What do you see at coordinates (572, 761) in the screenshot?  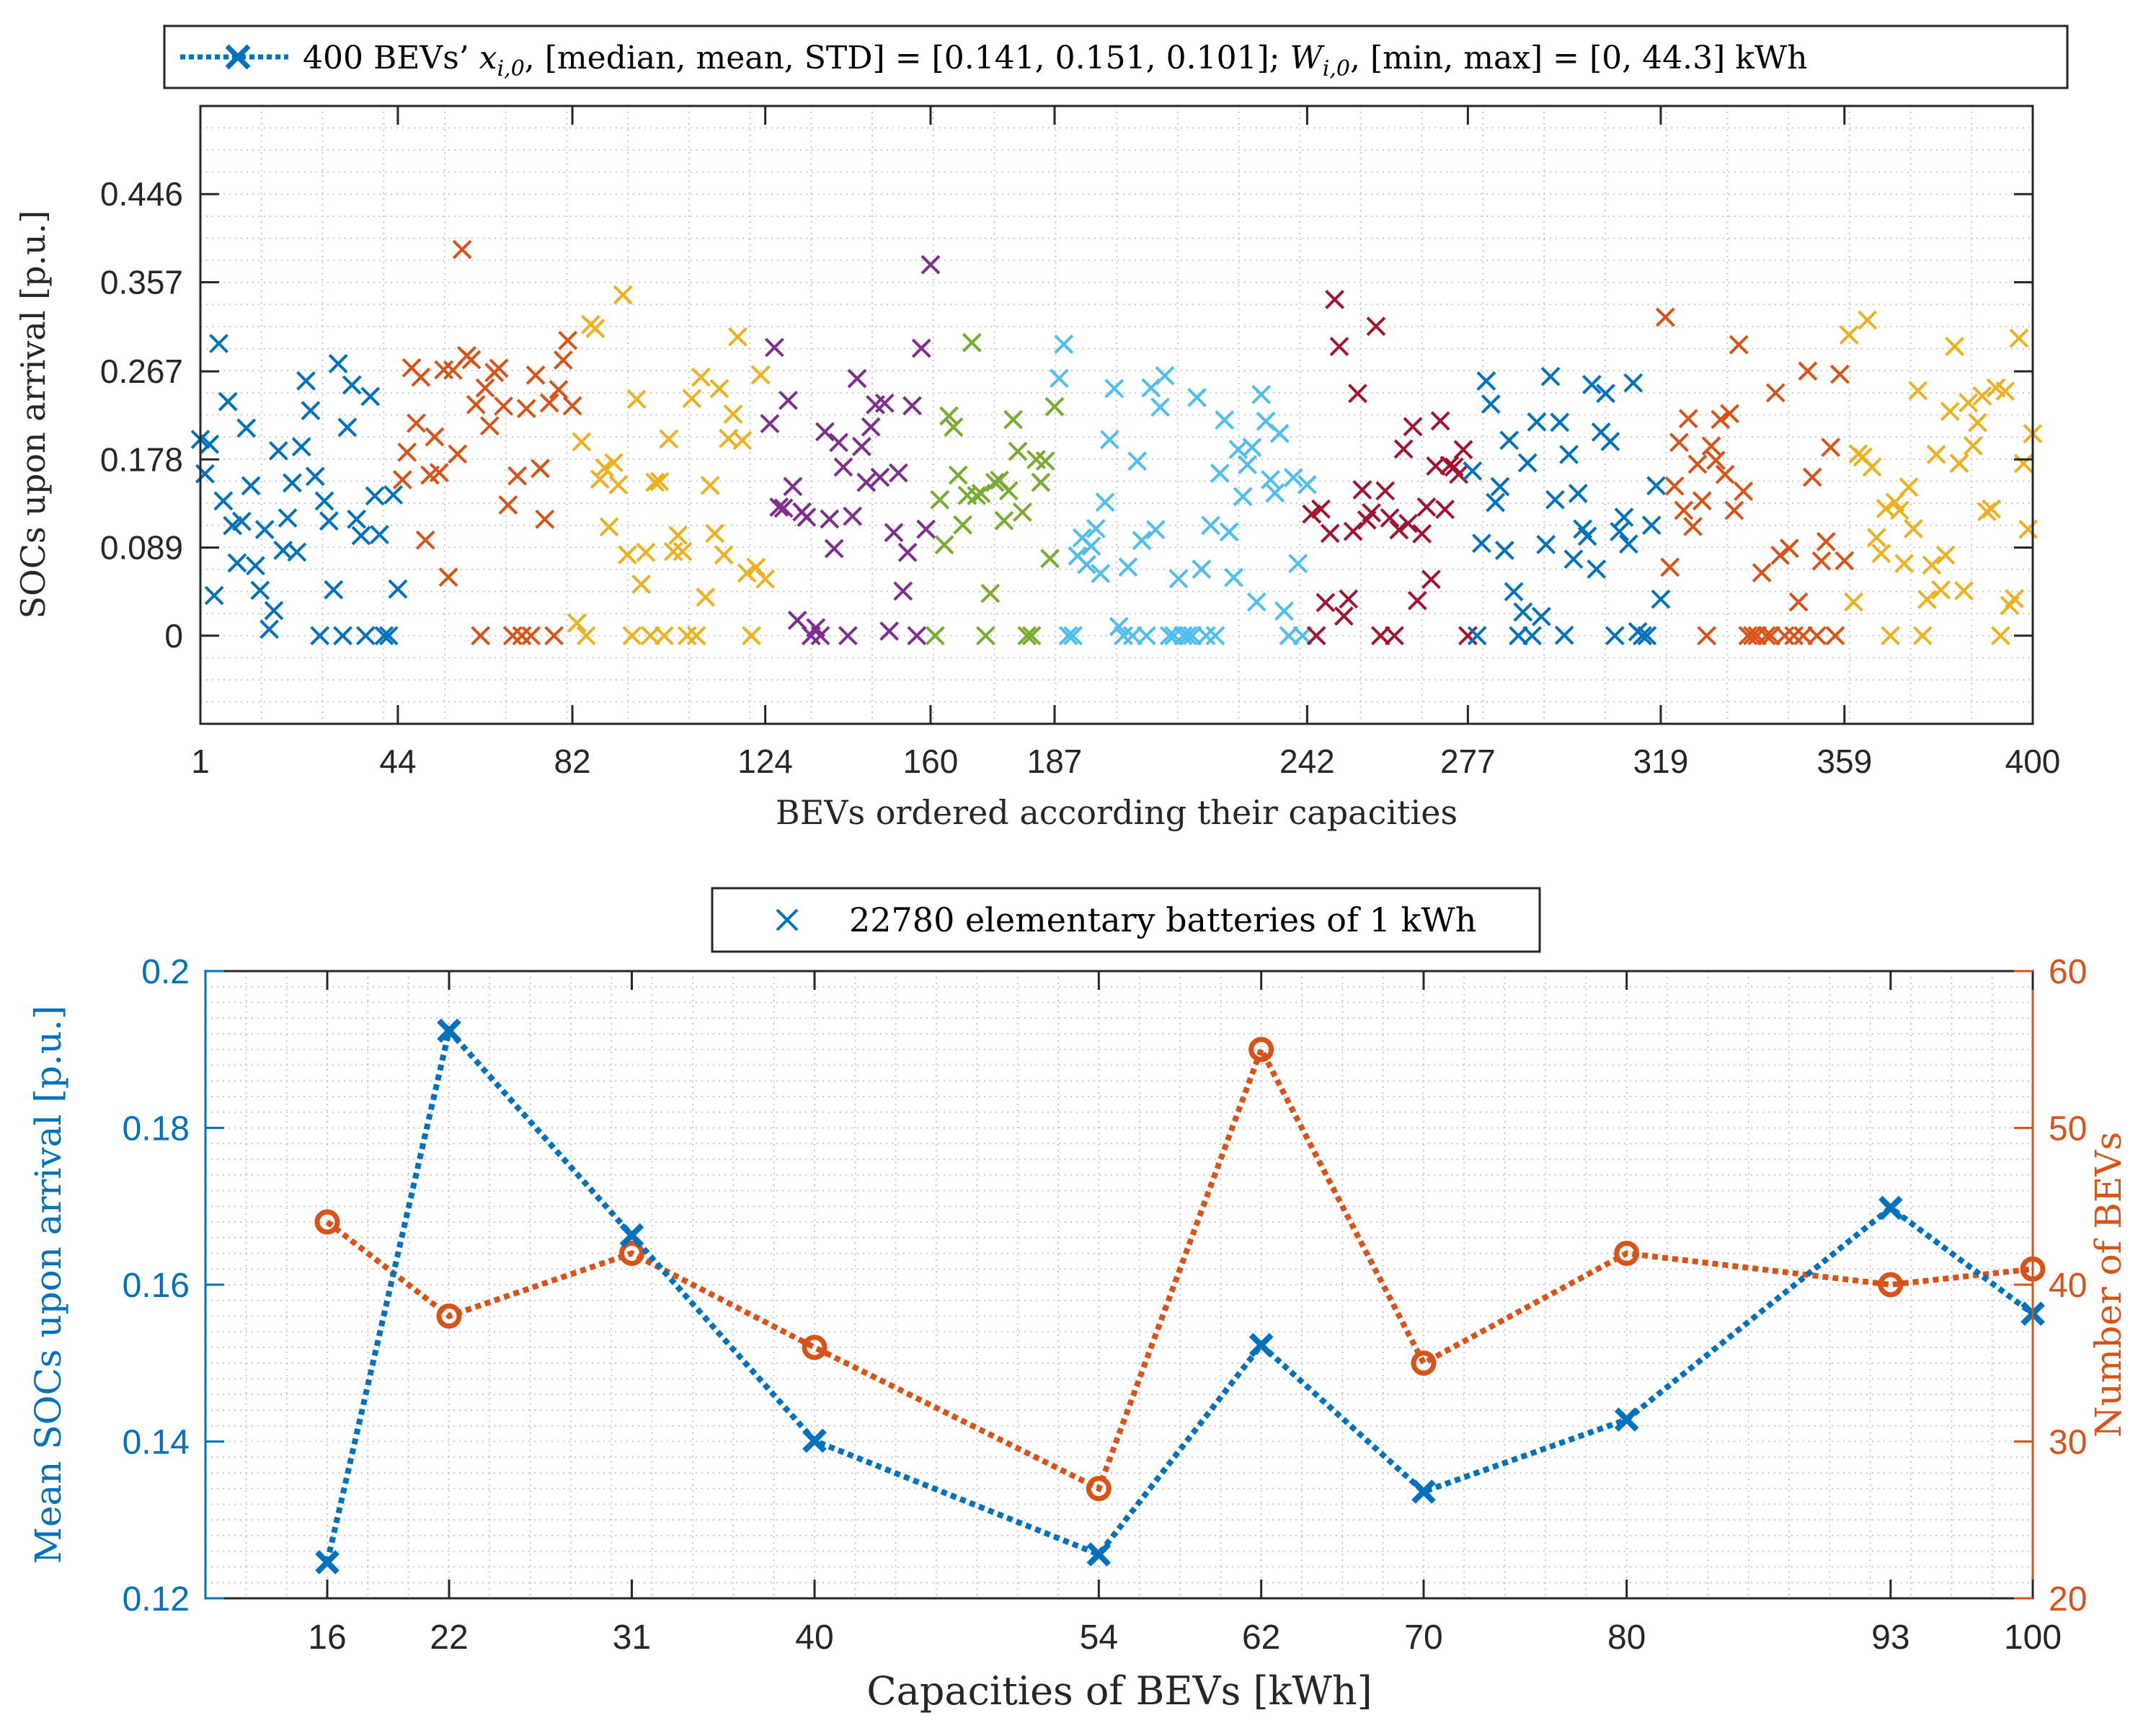 I see `top-x-tick-label: 82` at bounding box center [572, 761].